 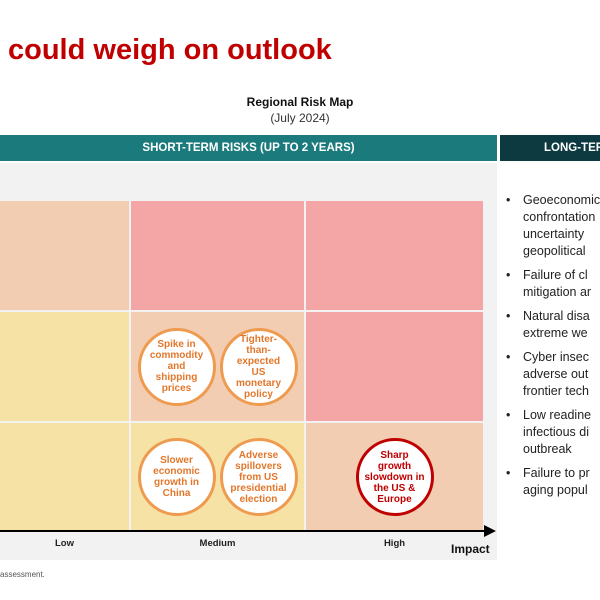 What do you see at coordinates (555, 490) in the screenshot?
I see `long-term-risk-text: aging popul` at bounding box center [555, 490].